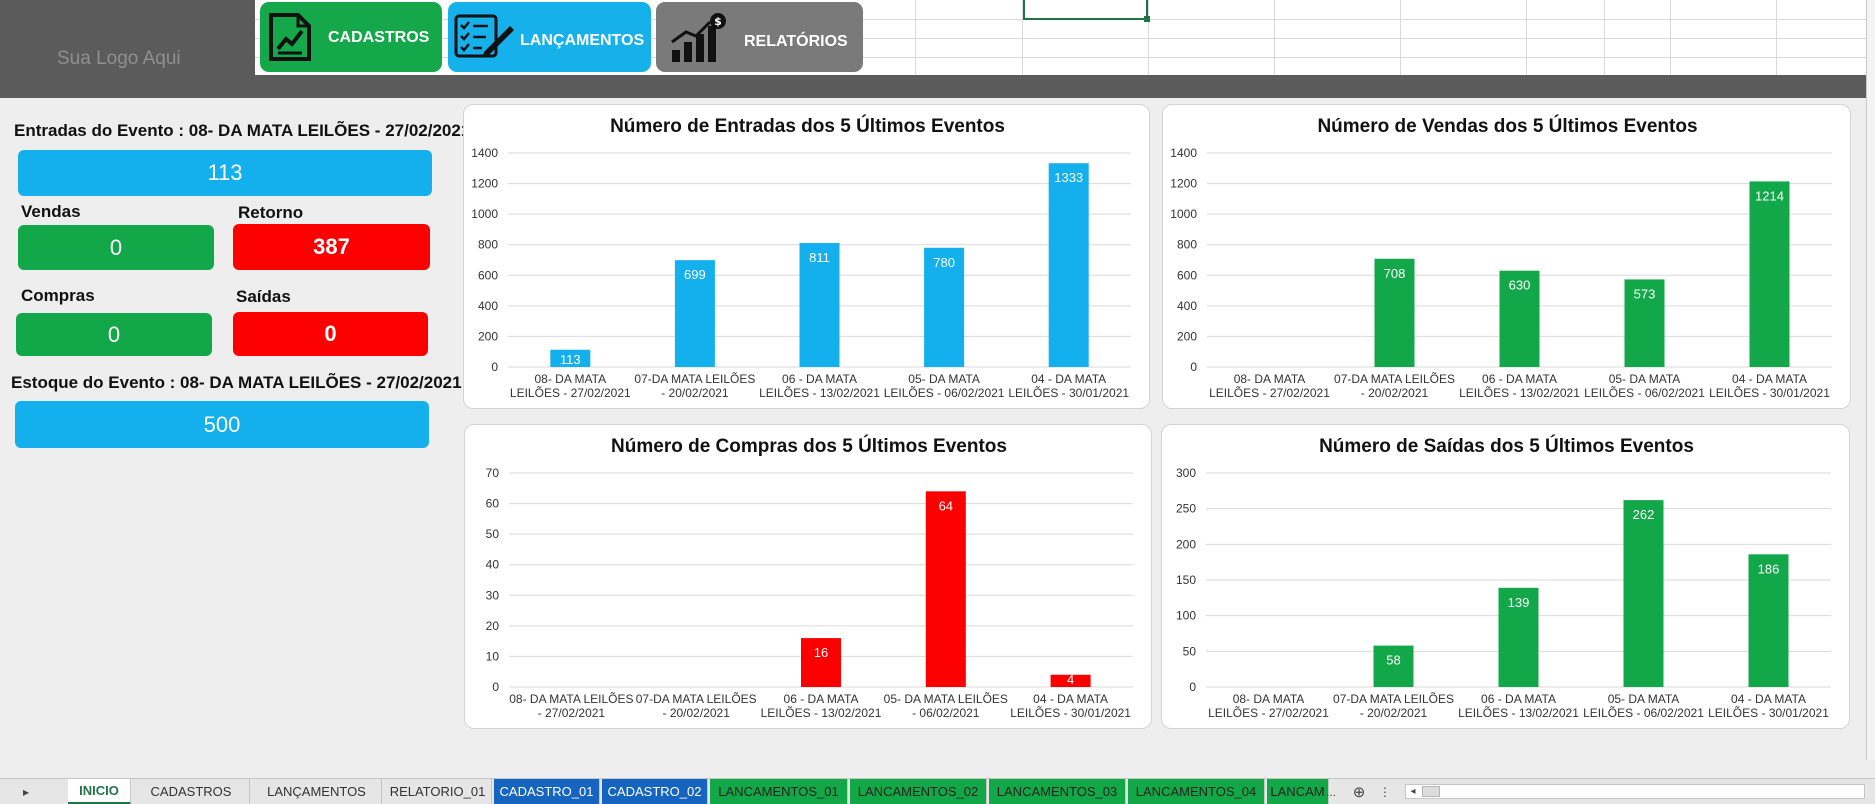 The image size is (1875, 804). Describe the element at coordinates (549, 37) in the screenshot. I see `lancamentos-button: LANÇAMENTOS` at that location.